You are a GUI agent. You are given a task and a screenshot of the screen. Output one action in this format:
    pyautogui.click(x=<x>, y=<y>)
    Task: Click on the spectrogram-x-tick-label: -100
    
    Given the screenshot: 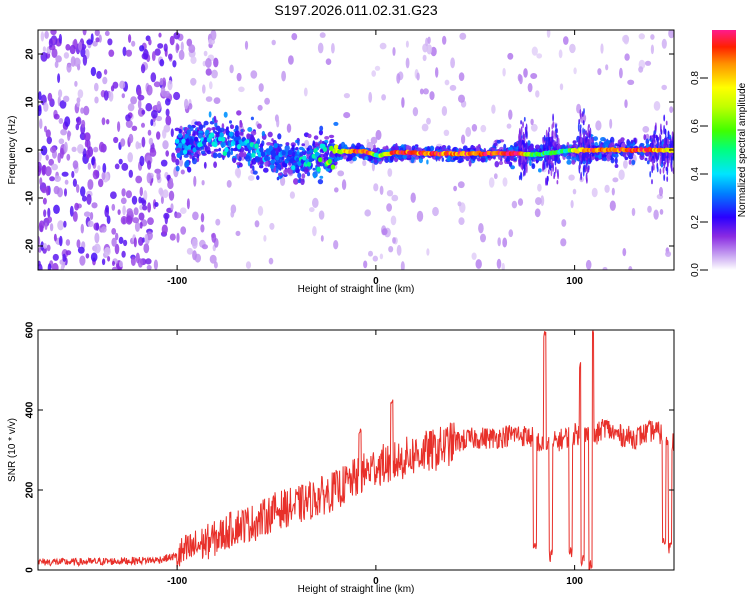 What is the action you would take?
    pyautogui.click(x=177, y=281)
    